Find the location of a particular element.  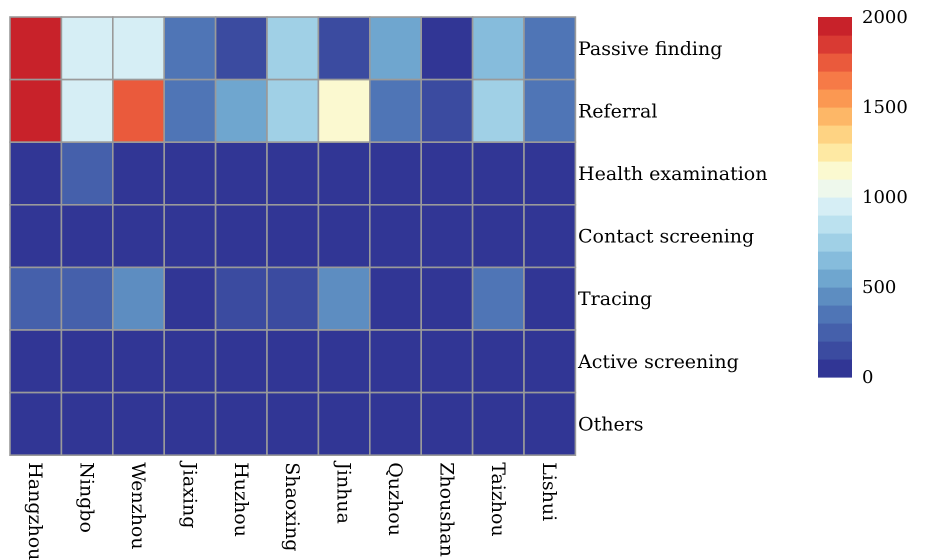

row-label: Contact screening is located at coordinates (666, 237).